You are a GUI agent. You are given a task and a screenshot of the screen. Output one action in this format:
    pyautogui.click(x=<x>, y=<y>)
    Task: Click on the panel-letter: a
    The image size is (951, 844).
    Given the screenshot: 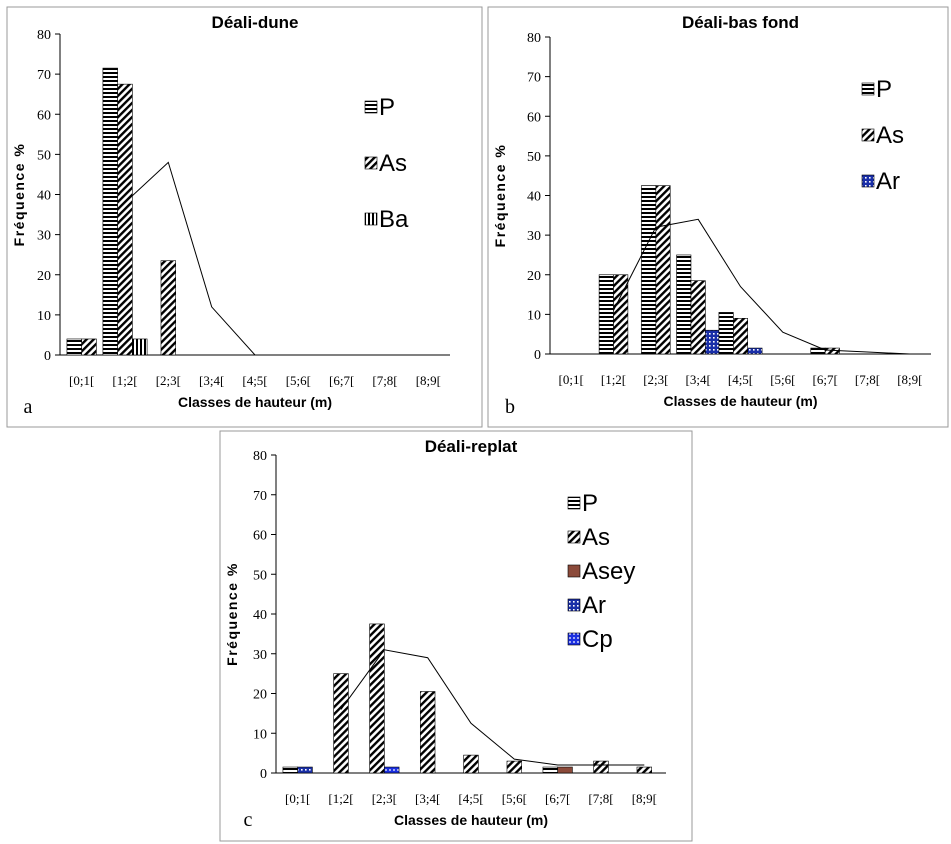 What is the action you would take?
    pyautogui.click(x=28, y=407)
    